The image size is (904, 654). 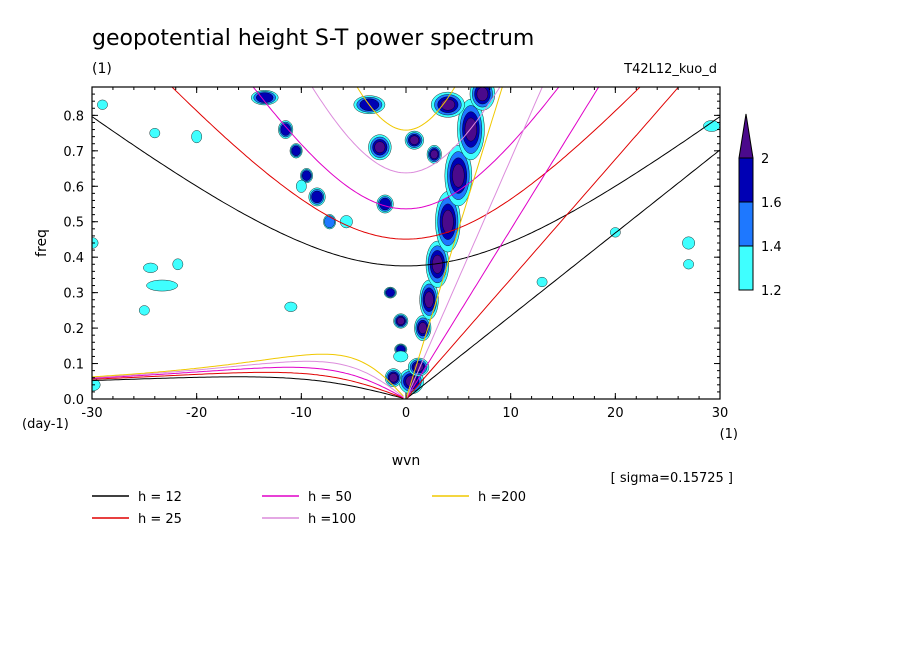 I want to click on legend-item: h = 25, so click(x=137, y=519).